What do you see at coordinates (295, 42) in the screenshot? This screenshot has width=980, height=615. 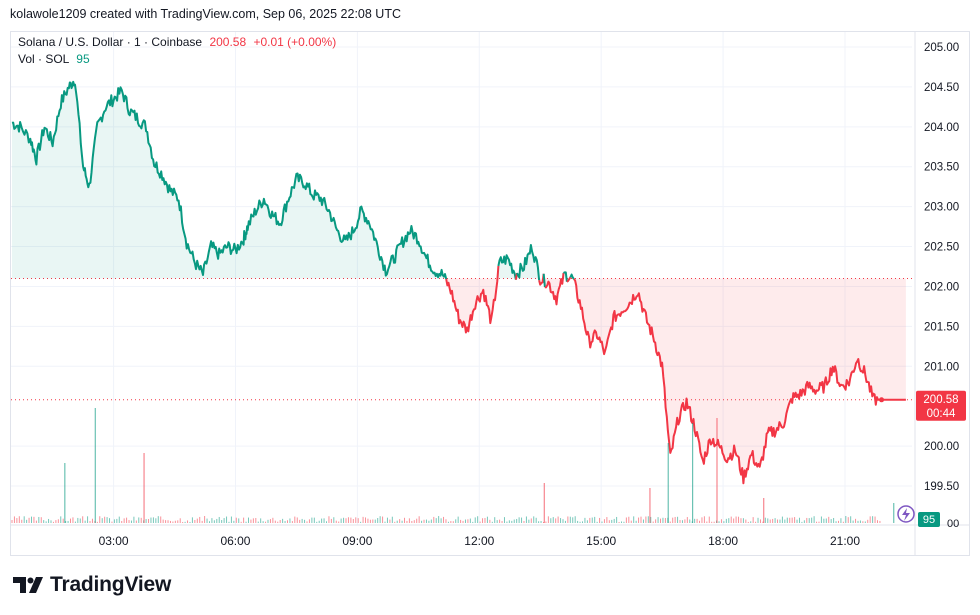 I see `price-change: +0.01 (+0.00%)` at bounding box center [295, 42].